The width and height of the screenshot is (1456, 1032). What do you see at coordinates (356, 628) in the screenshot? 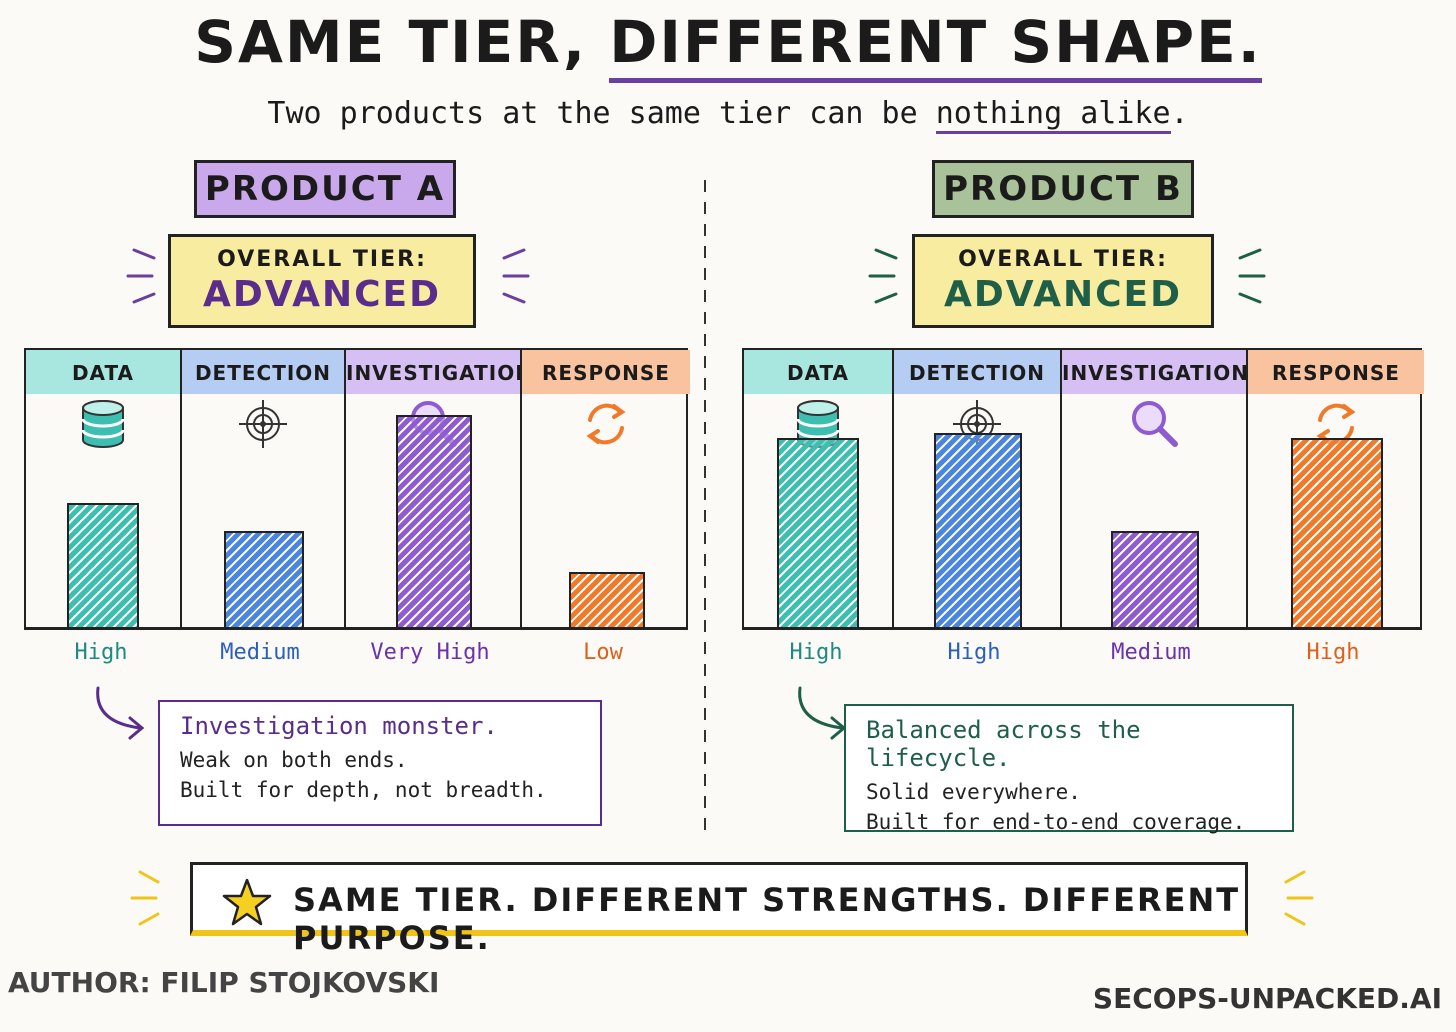
I see `product-a-baseline` at bounding box center [356, 628].